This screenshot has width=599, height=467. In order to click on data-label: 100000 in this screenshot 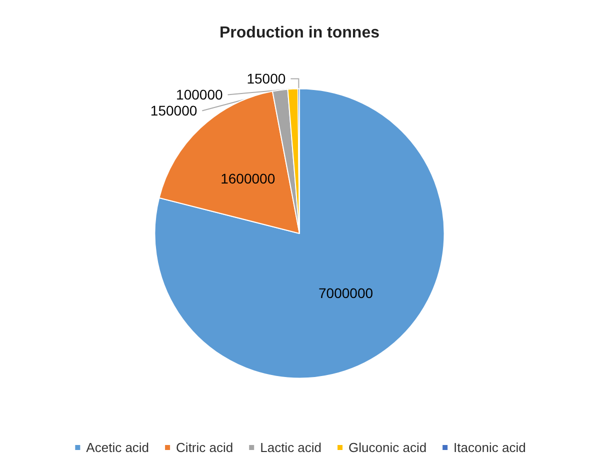, I will do `click(199, 94)`.